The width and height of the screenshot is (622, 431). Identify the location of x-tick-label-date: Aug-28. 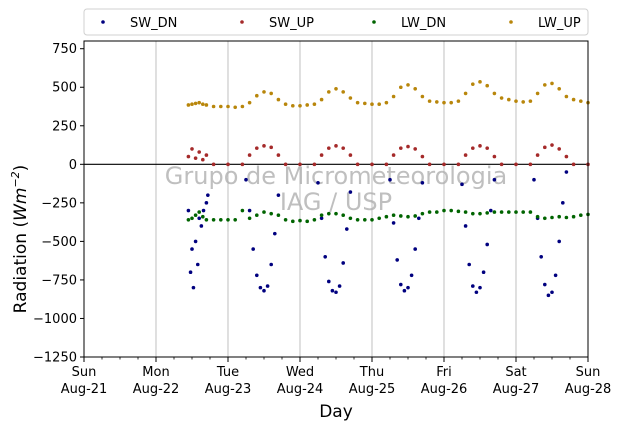
(588, 389).